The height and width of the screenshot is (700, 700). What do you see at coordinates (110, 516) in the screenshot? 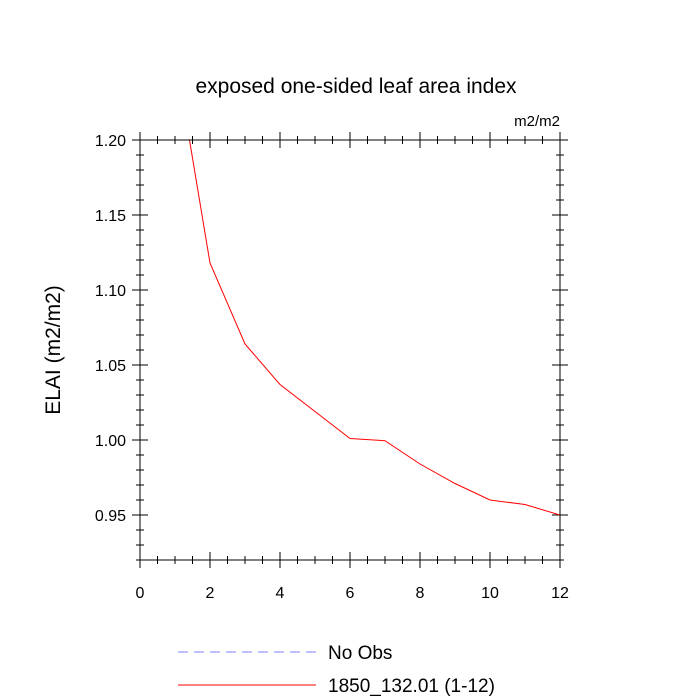
I see `y-tick-label: 0.95` at bounding box center [110, 516].